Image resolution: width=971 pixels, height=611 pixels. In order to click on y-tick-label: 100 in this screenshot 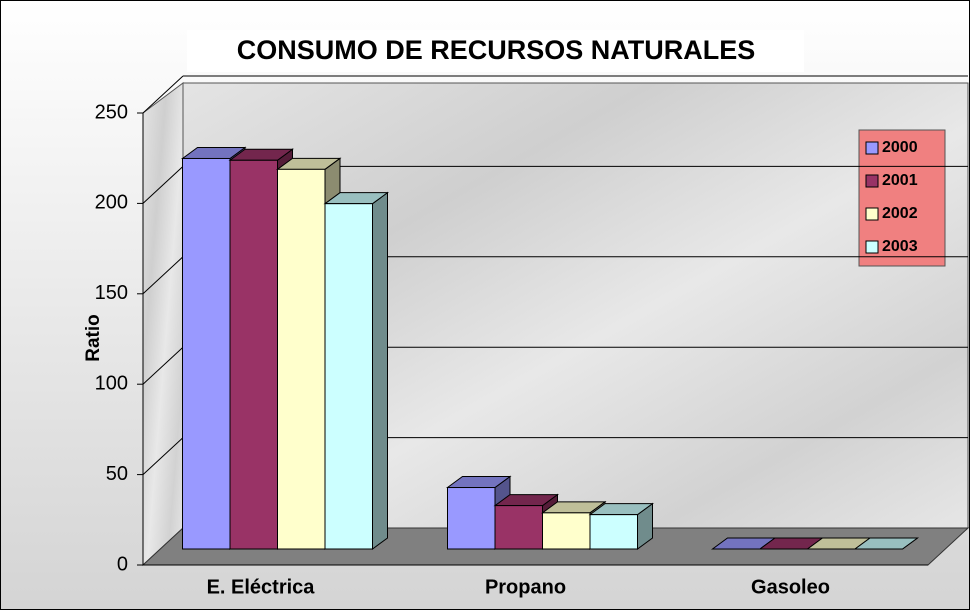, I will do `click(111, 383)`.